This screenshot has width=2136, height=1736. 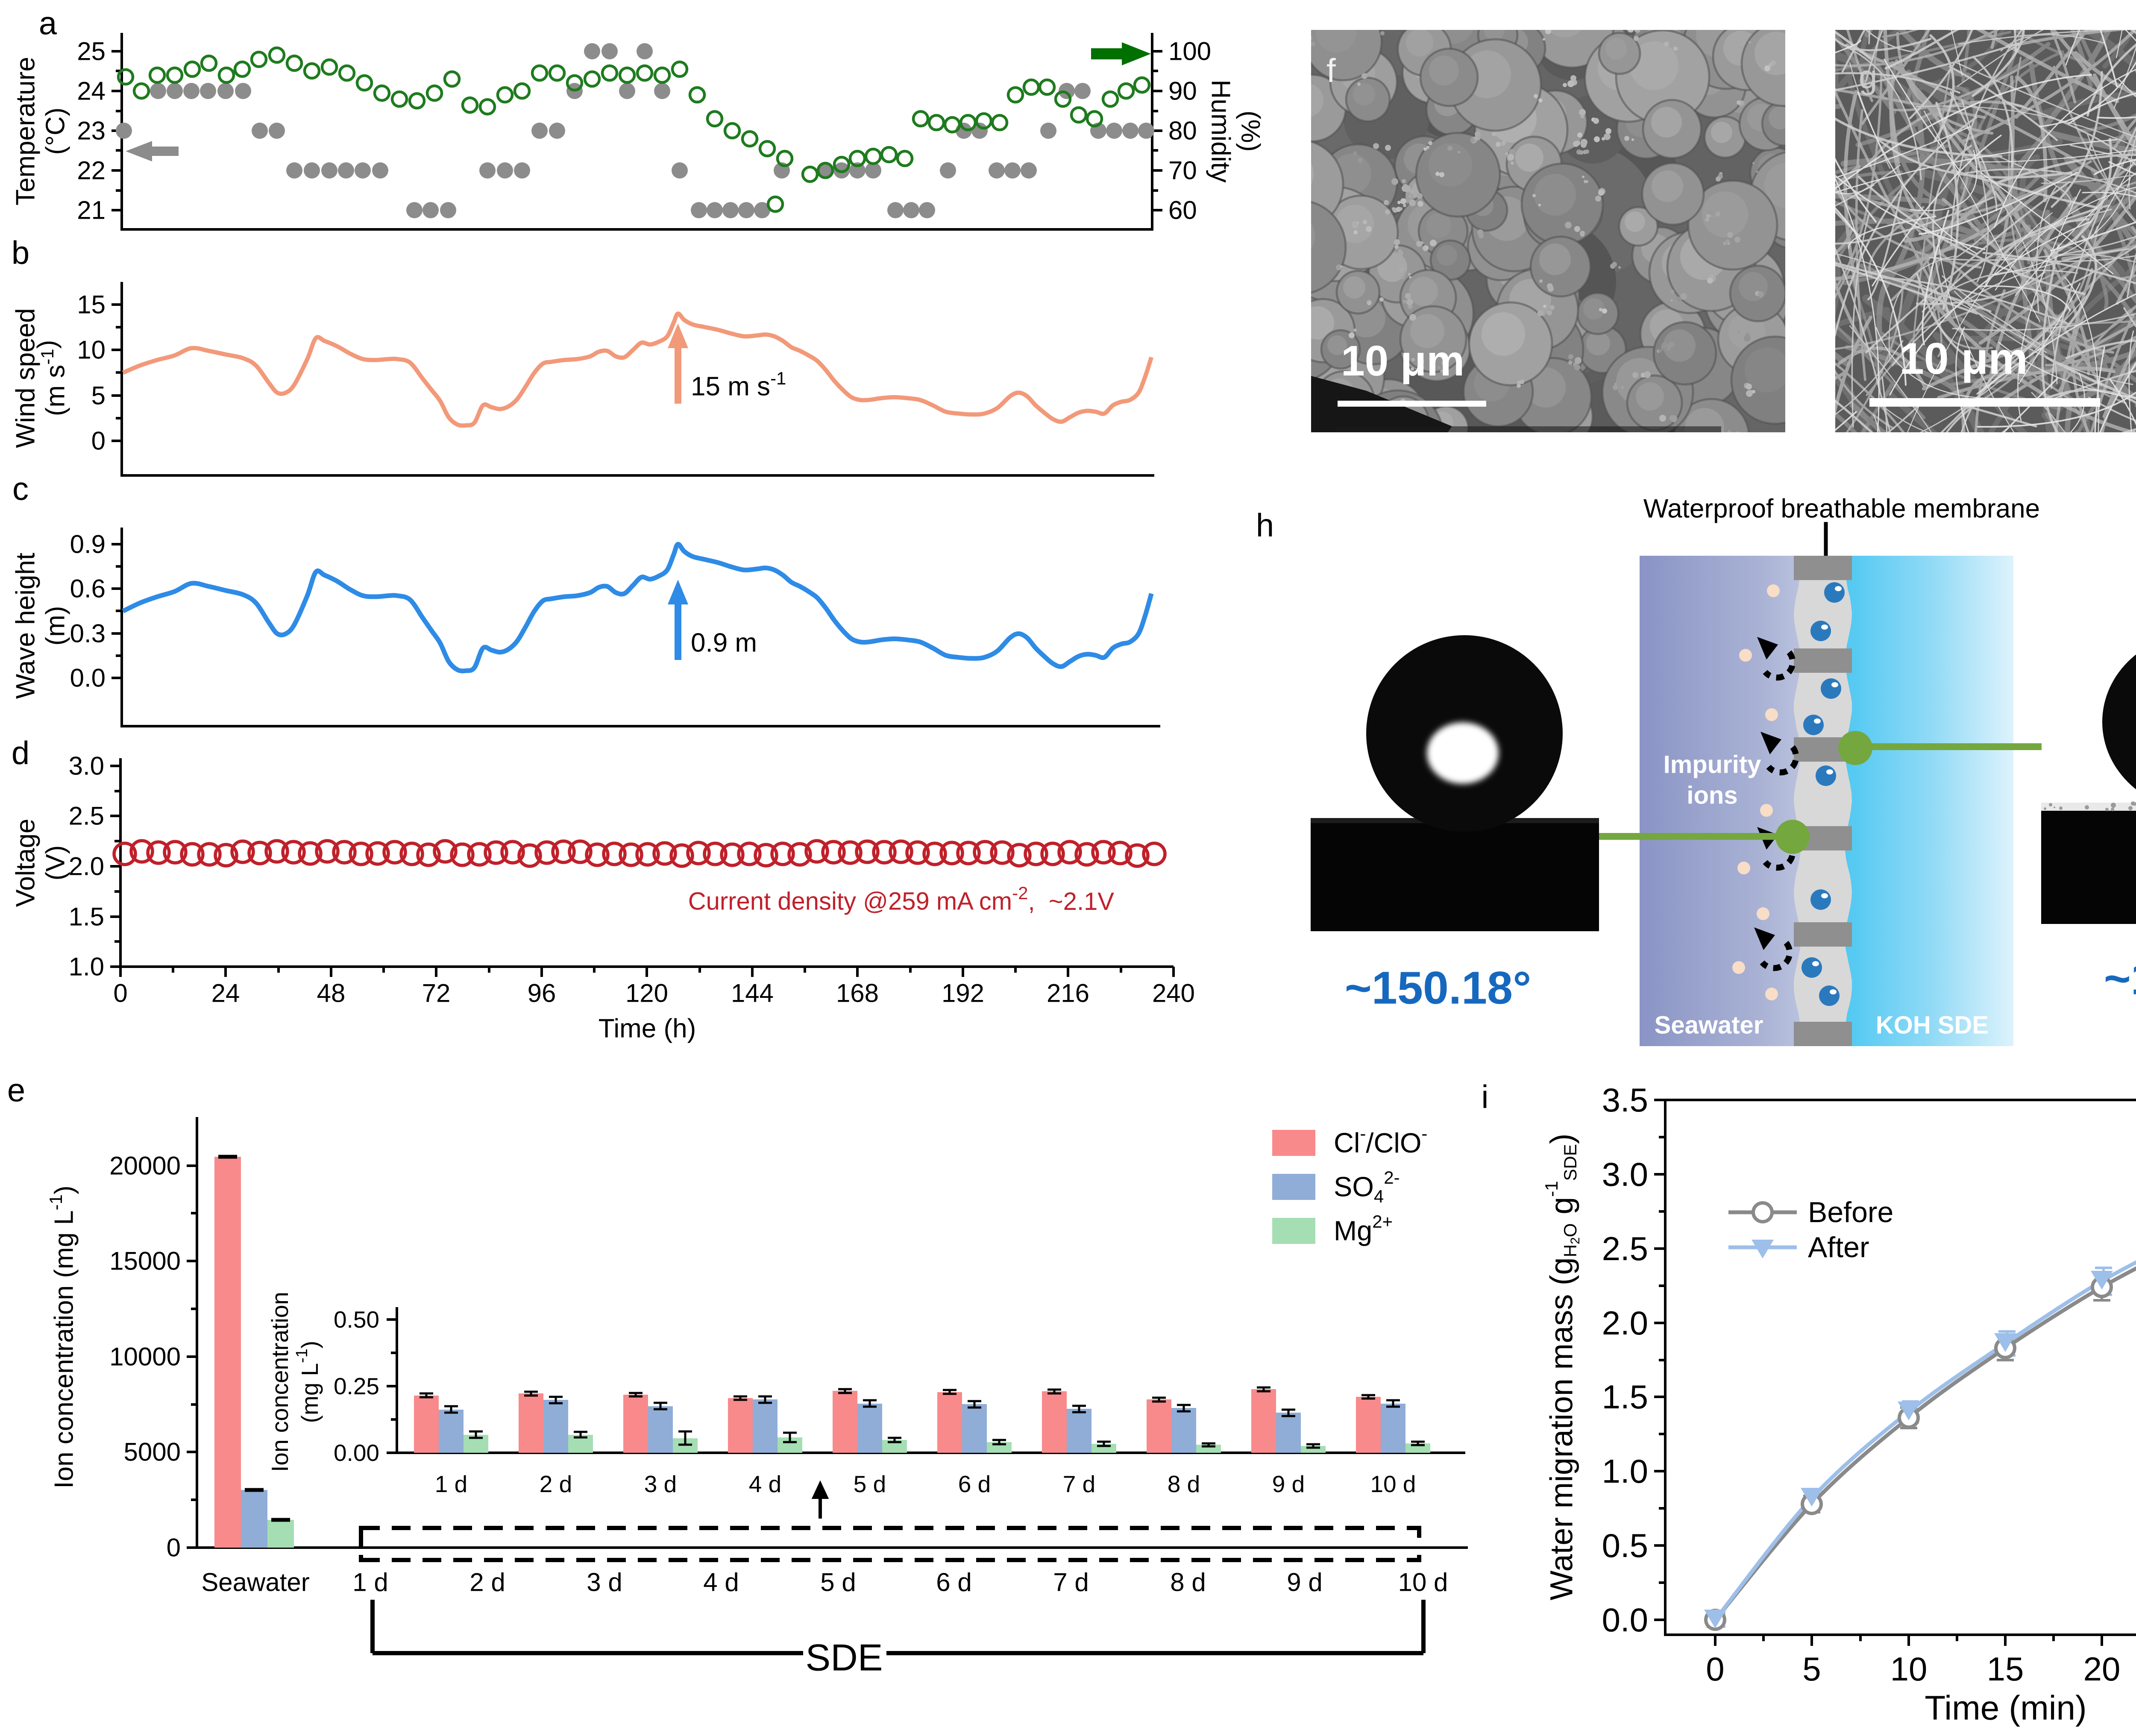 I want to click on svg-text: 90, so click(x=1183, y=91).